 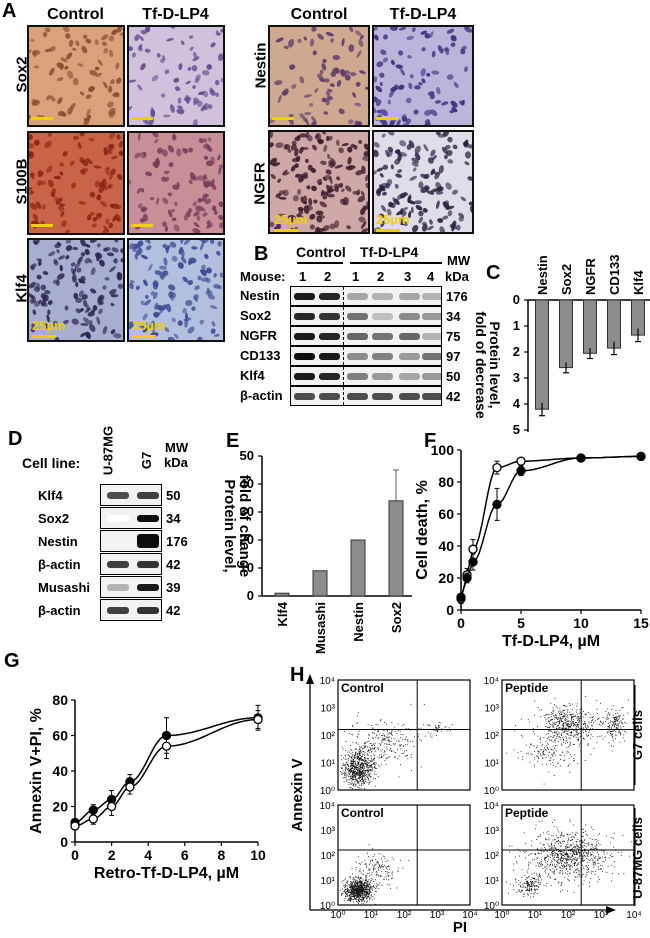 I want to click on wb-row-label: CD133, so click(x=260, y=355).